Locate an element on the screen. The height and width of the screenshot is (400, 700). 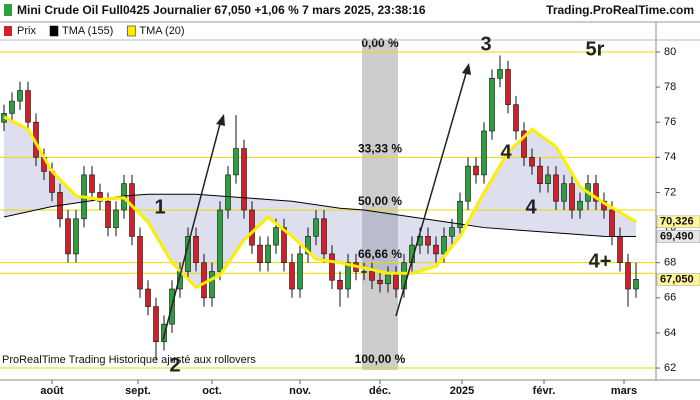
x-tick-label: mars is located at coordinates (624, 391).